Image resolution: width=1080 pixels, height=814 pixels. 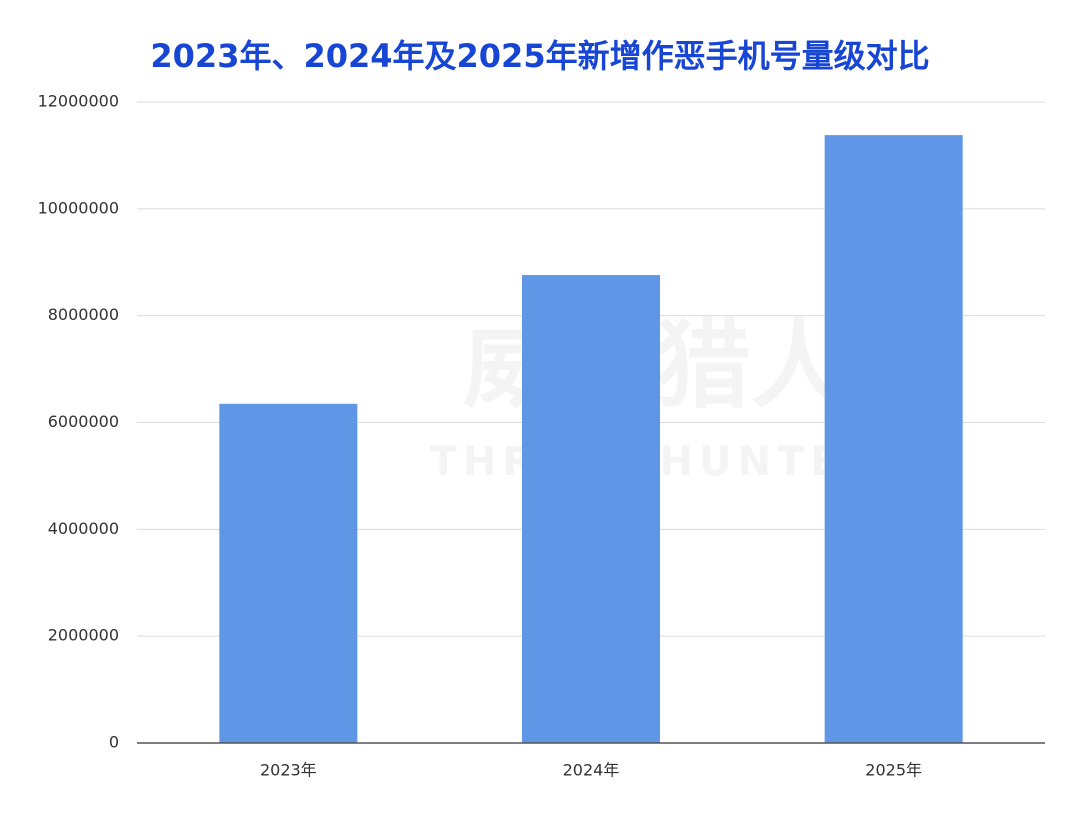 What do you see at coordinates (288, 770) in the screenshot?
I see `x-tick-label: 2023年` at bounding box center [288, 770].